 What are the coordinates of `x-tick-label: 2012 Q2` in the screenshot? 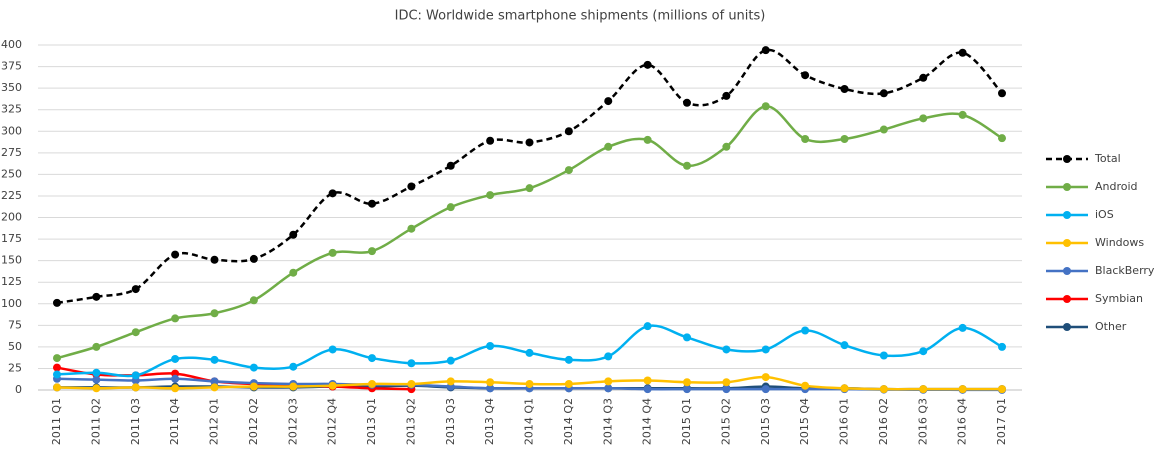 It's located at (253, 421).